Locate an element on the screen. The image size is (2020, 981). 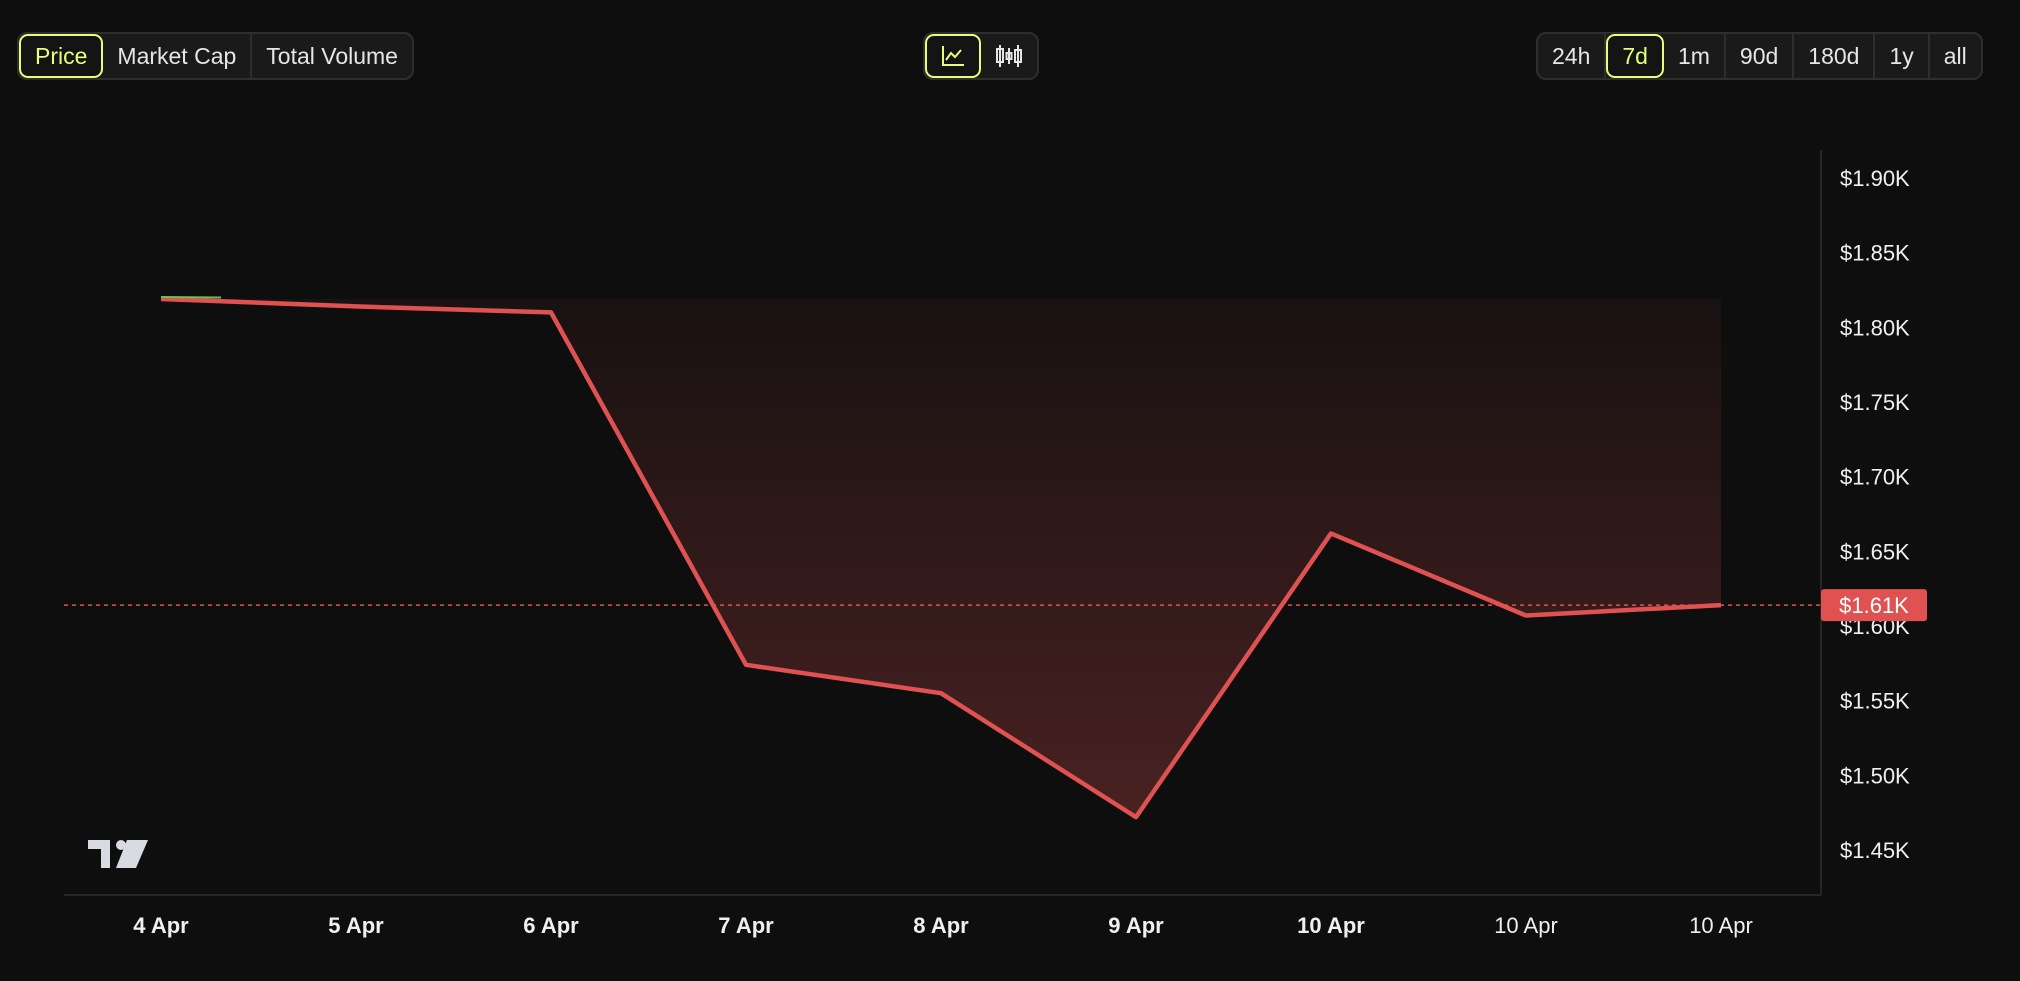
candlestick-chart-icon is located at coordinates (1009, 56).